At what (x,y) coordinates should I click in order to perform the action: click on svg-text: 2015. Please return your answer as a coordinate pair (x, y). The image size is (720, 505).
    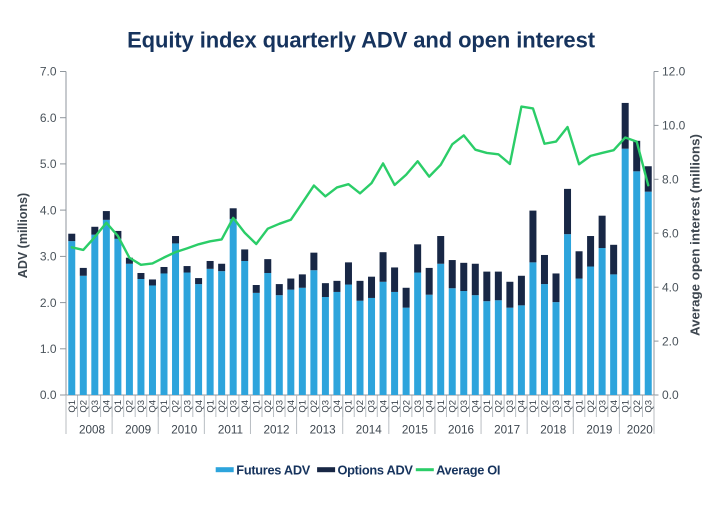
    Looking at the image, I should click on (415, 430).